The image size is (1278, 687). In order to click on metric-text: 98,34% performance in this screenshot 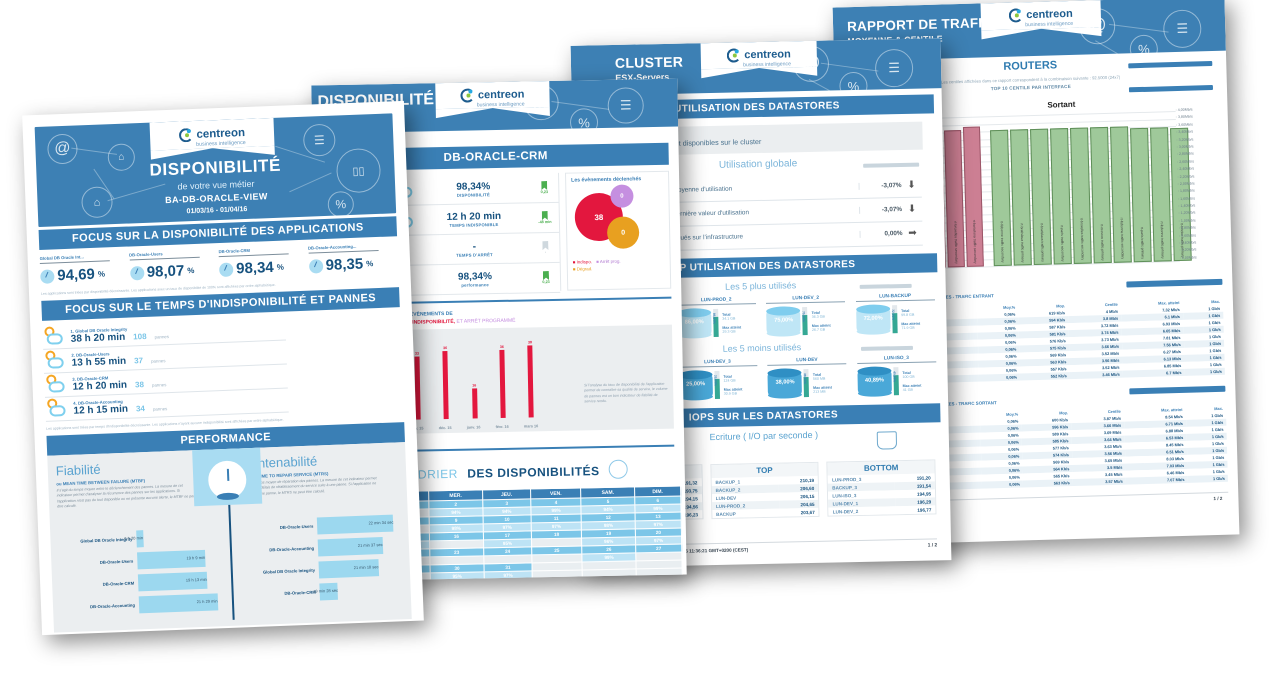, I will do `click(475, 279)`.